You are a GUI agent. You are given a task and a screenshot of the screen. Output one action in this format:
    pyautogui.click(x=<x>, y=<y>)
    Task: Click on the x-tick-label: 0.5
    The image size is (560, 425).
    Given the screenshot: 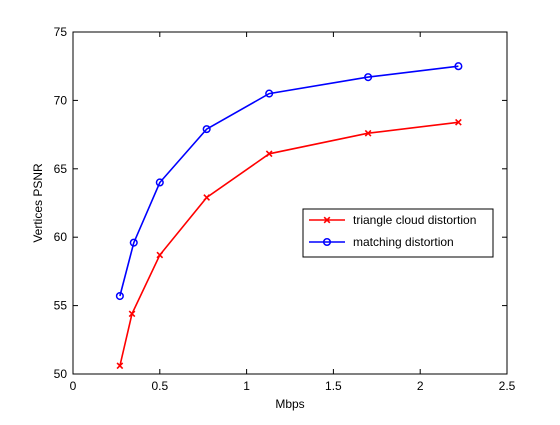 What is the action you would take?
    pyautogui.click(x=159, y=386)
    